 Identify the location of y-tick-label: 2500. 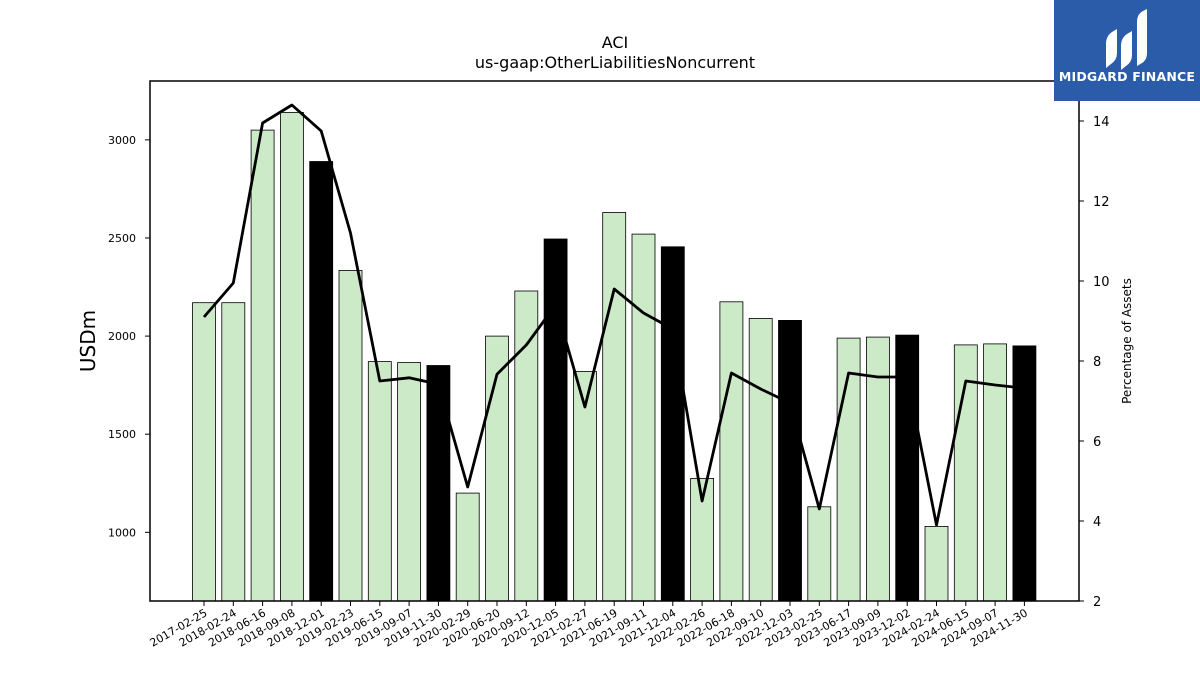
(122, 238).